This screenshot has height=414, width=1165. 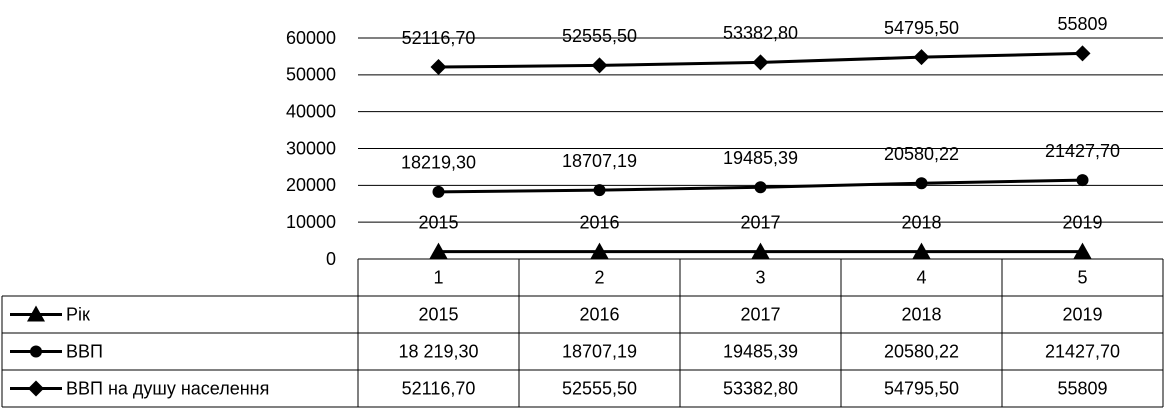 What do you see at coordinates (1082, 351) in the screenshot?
I see `table-cell: 21427,70` at bounding box center [1082, 351].